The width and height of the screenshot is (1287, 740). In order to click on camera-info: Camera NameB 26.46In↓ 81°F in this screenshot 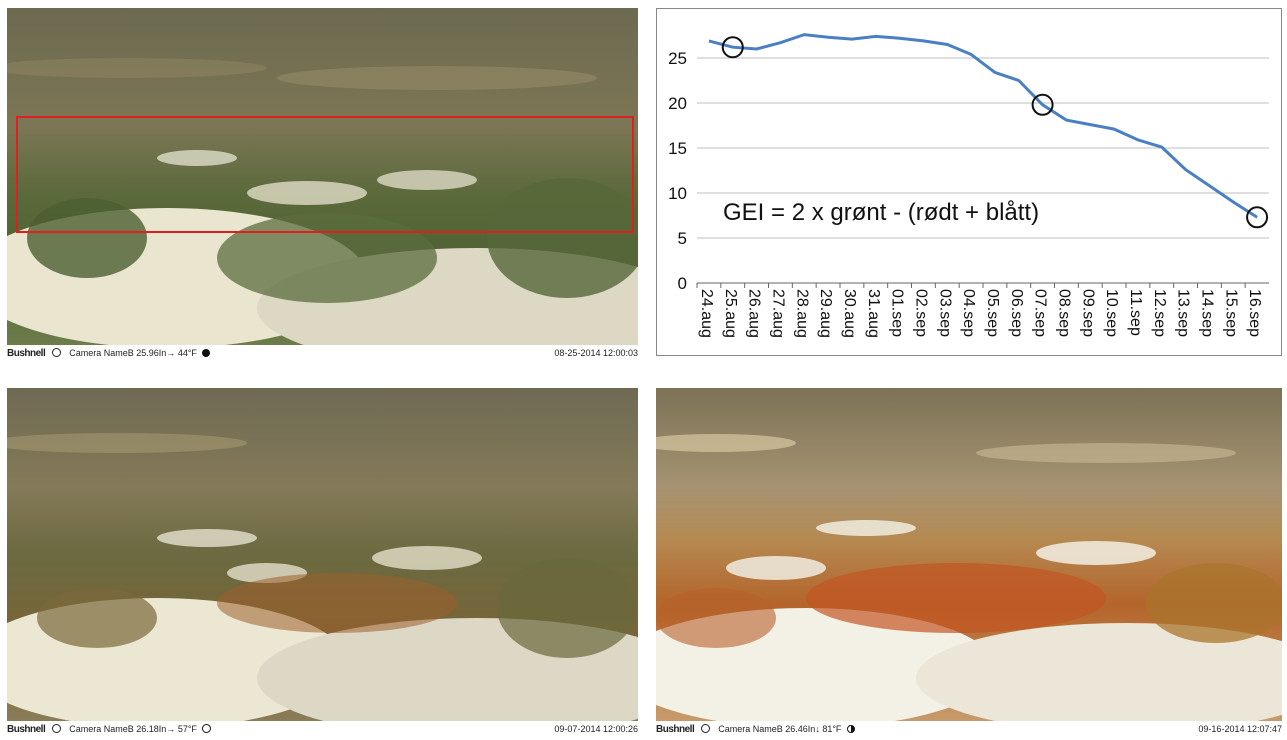, I will do `click(780, 729)`.